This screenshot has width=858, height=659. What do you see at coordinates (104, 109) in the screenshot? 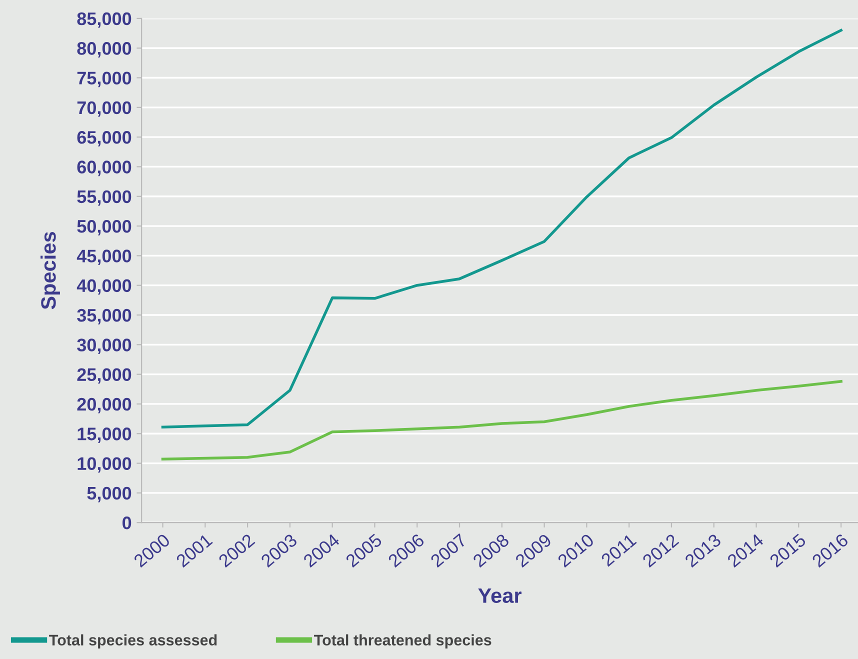
I see `y-tick-label: 70,000` at bounding box center [104, 109].